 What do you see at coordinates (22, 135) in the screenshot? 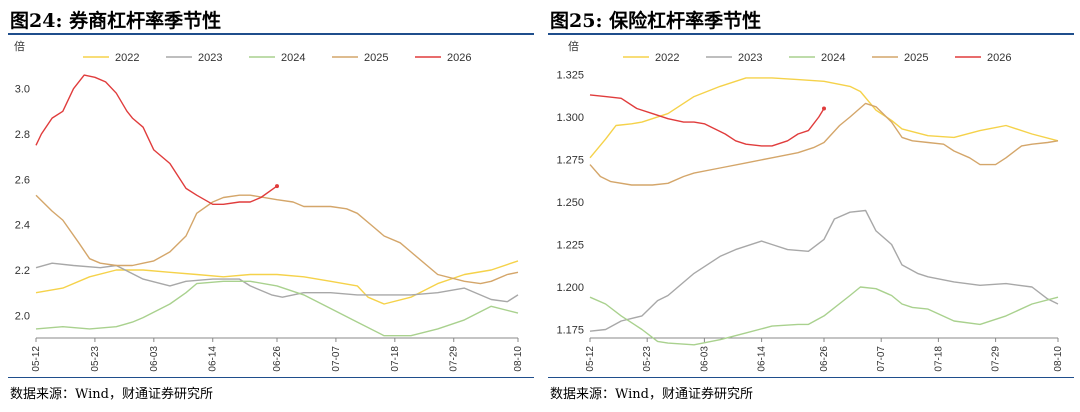
I see `y-tick-label: 2.8` at bounding box center [22, 135].